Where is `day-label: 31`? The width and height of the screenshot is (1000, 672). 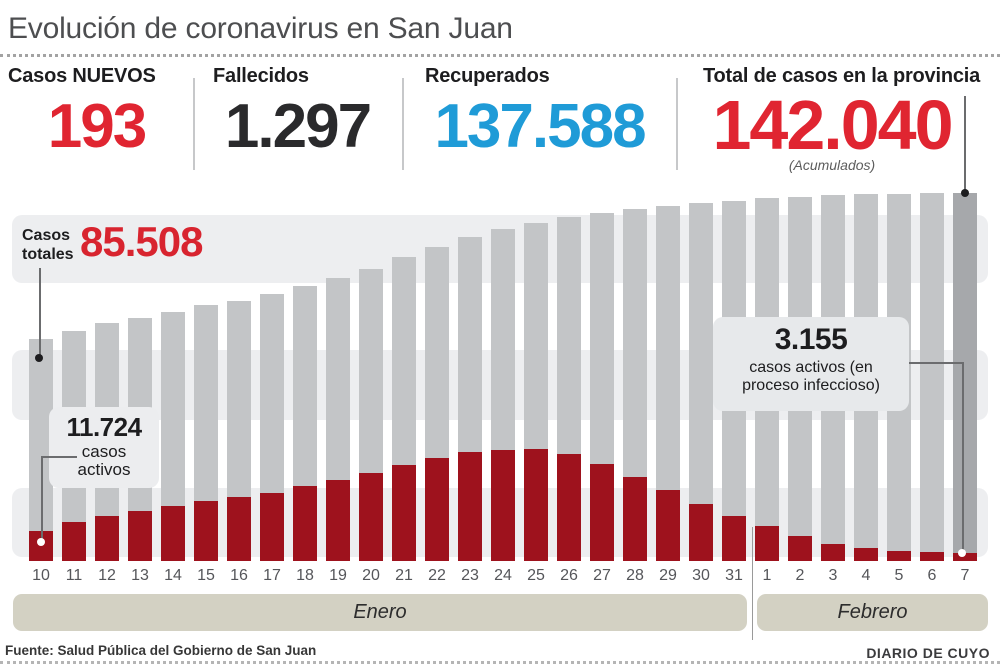 day-label: 31 is located at coordinates (734, 575).